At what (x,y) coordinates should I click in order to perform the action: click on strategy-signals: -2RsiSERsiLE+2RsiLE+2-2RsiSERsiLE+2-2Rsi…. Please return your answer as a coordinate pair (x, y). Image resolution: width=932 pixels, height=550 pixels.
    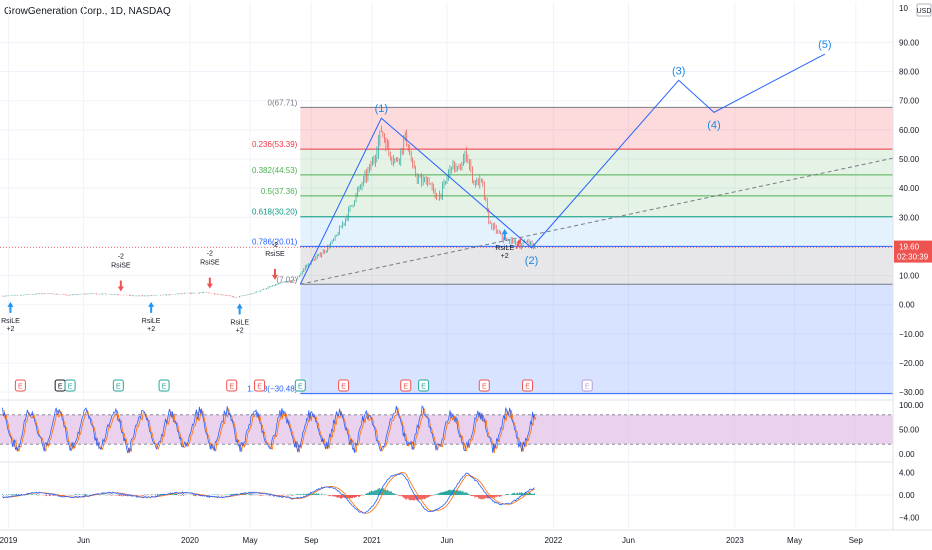
    Looking at the image, I should click on (257, 281).